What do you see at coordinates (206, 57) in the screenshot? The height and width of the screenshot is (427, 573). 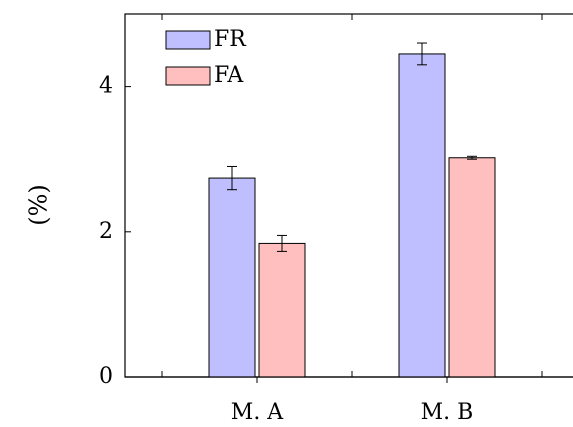 I see `legend: FR FA` at bounding box center [206, 57].